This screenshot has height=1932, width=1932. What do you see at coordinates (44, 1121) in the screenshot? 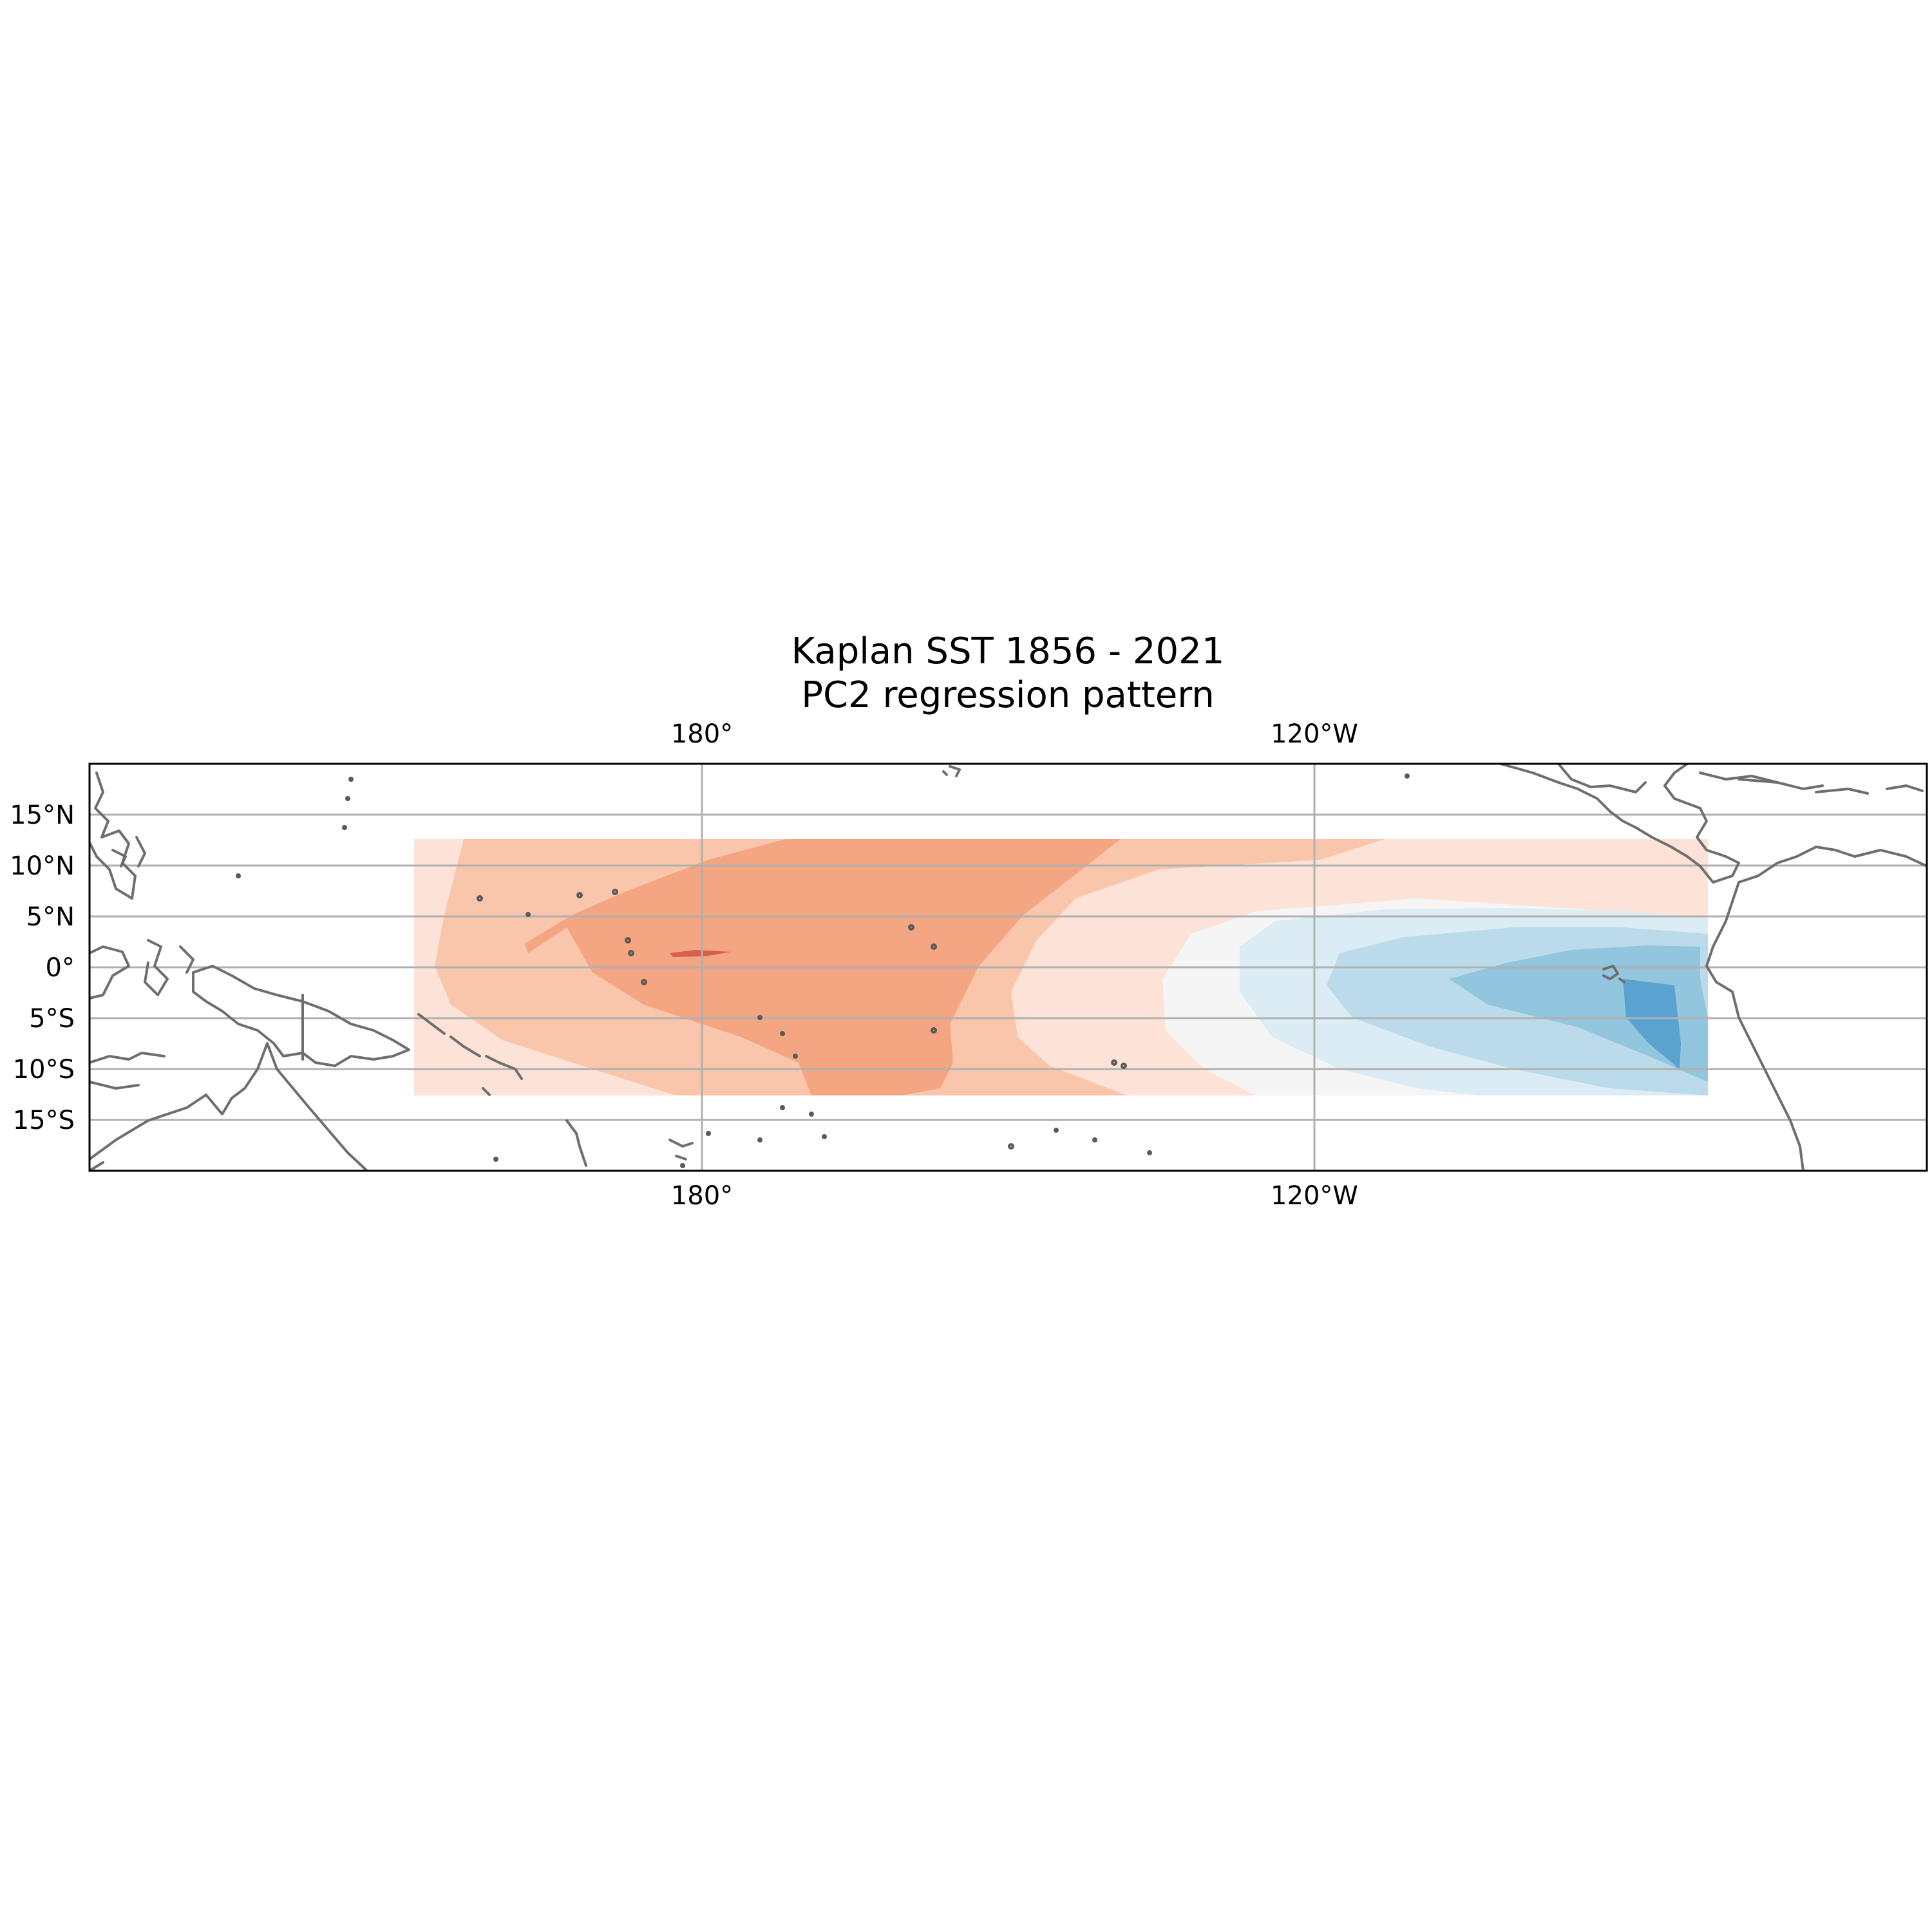
I see `lat-label-15s: 15°S` at bounding box center [44, 1121].